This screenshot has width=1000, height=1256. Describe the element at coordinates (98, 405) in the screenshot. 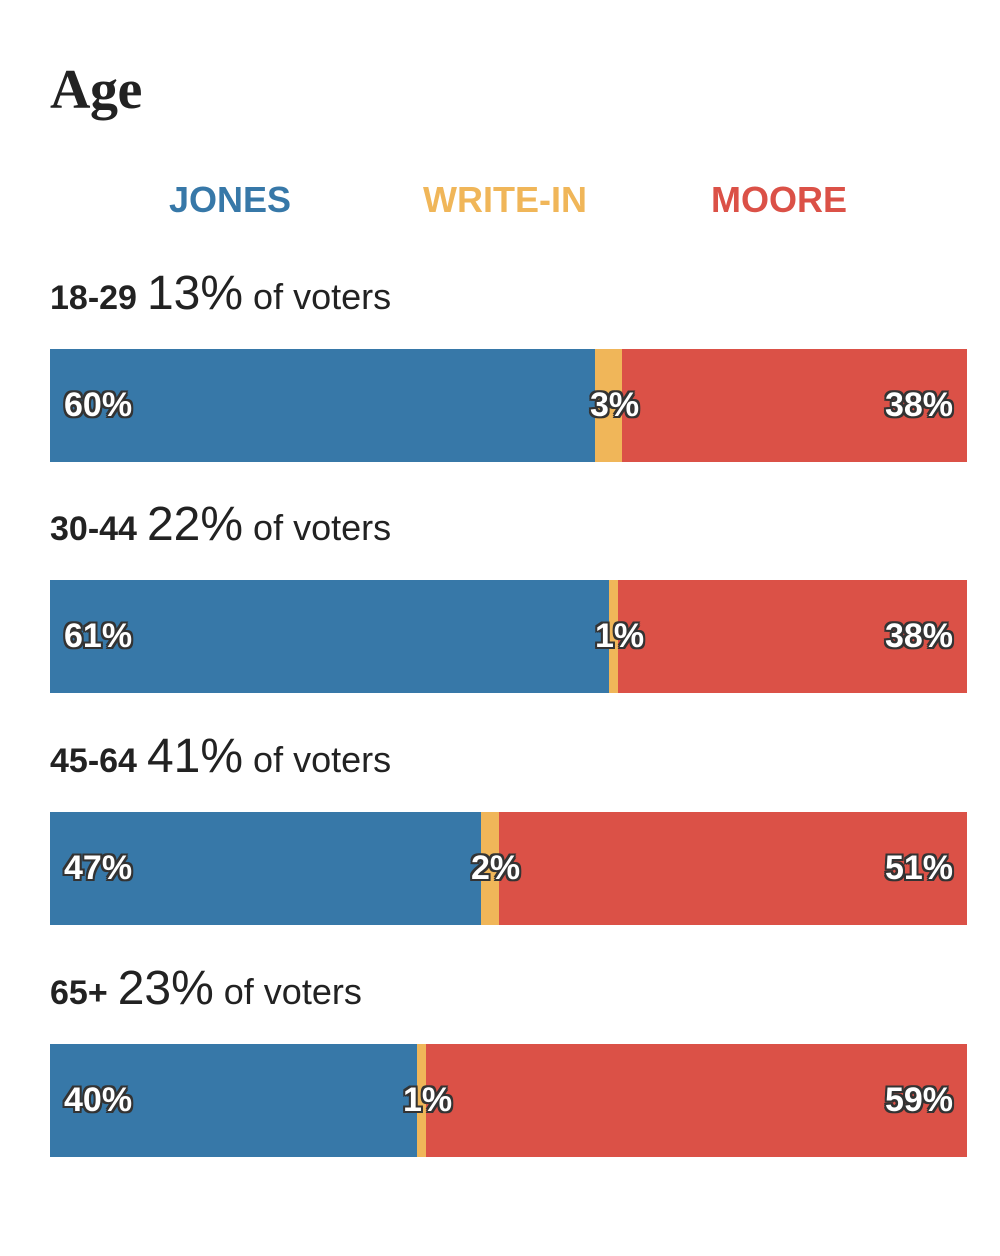

I see `value-label-jones: 60%` at that location.